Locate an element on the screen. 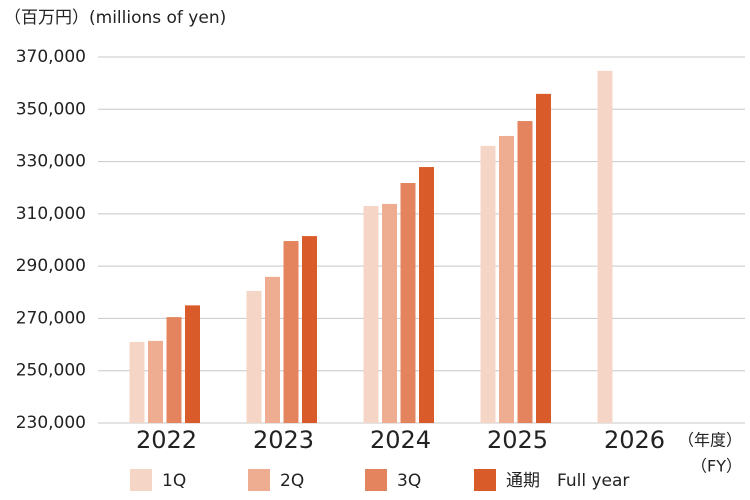 Image resolution: width=750 pixels, height=500 pixels. y-tick-label: 290,000 is located at coordinates (51, 266).